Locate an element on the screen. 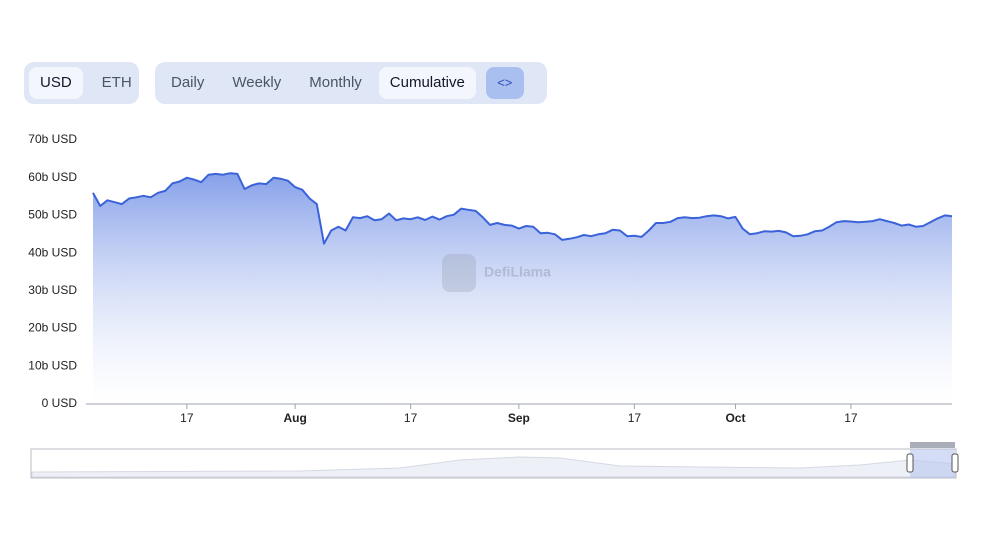  y-tick-label: 60b USD is located at coordinates (52, 177).